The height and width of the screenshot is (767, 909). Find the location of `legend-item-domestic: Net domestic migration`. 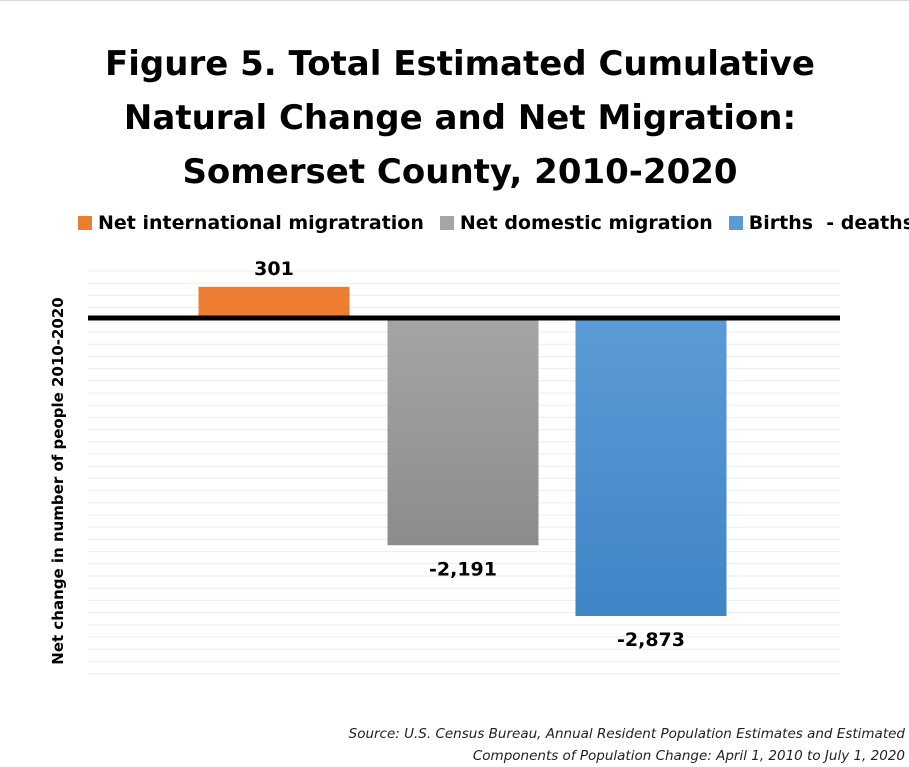

legend-item-domestic: Net domestic migration is located at coordinates (576, 223).